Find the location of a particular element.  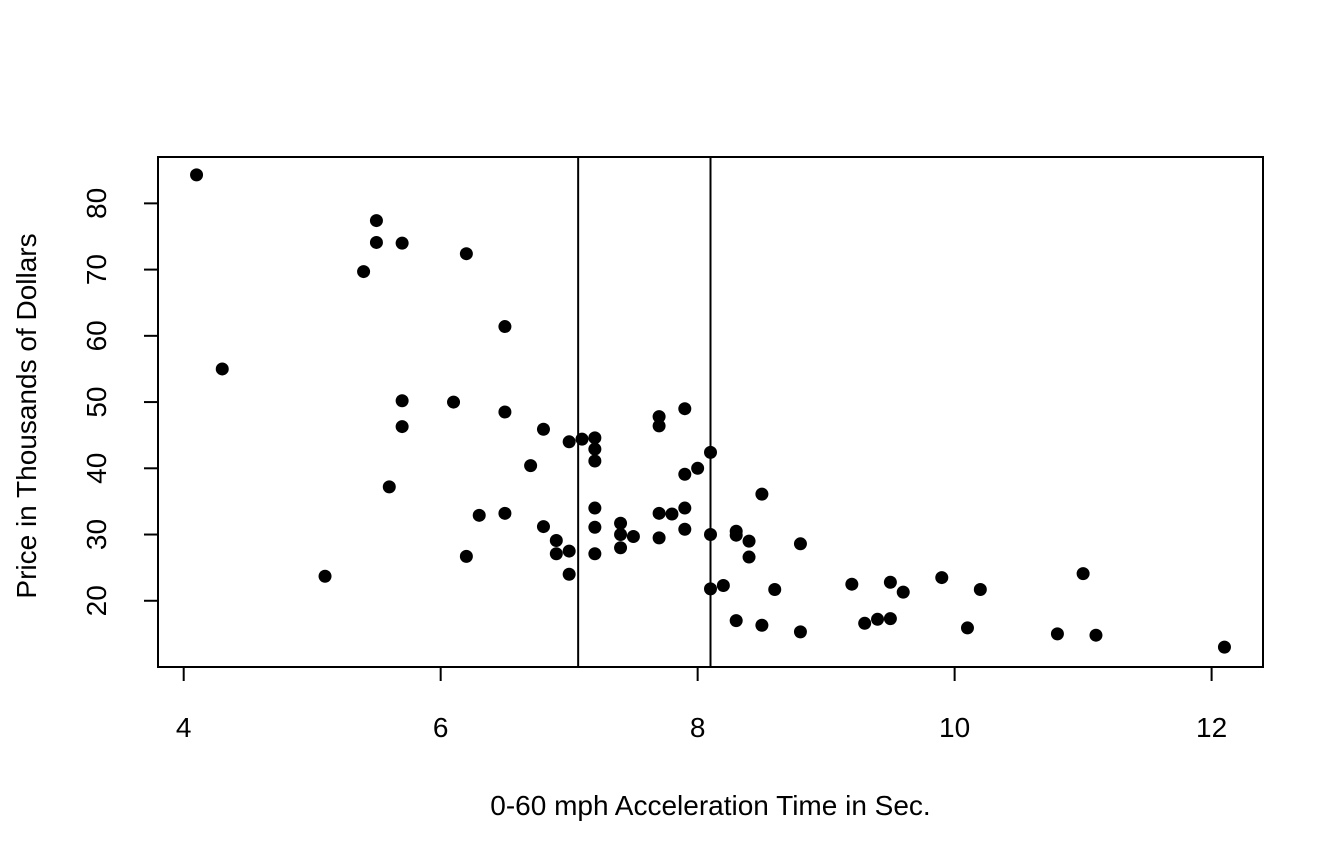

y-tick-label: 30 is located at coordinates (96, 534).